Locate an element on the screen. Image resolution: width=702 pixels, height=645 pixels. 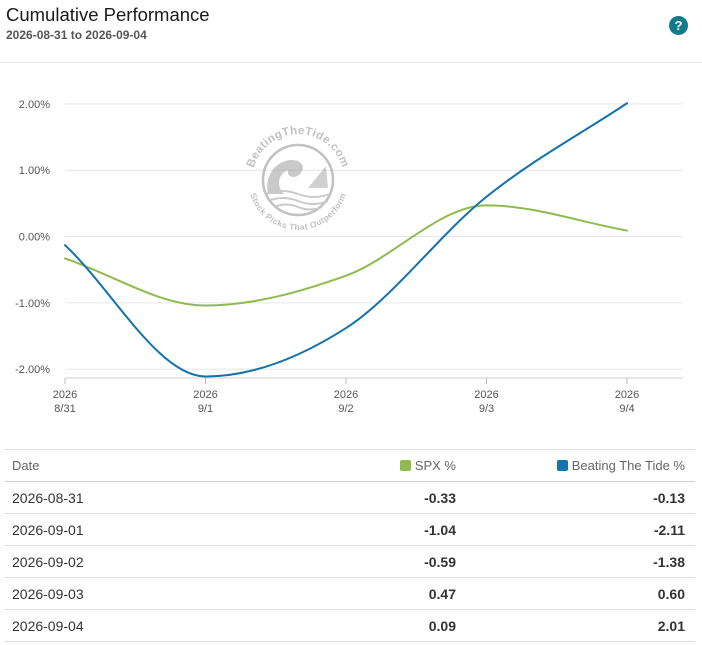
table-row: 2026-08-31 -0.33 -0.13 is located at coordinates (350, 497).